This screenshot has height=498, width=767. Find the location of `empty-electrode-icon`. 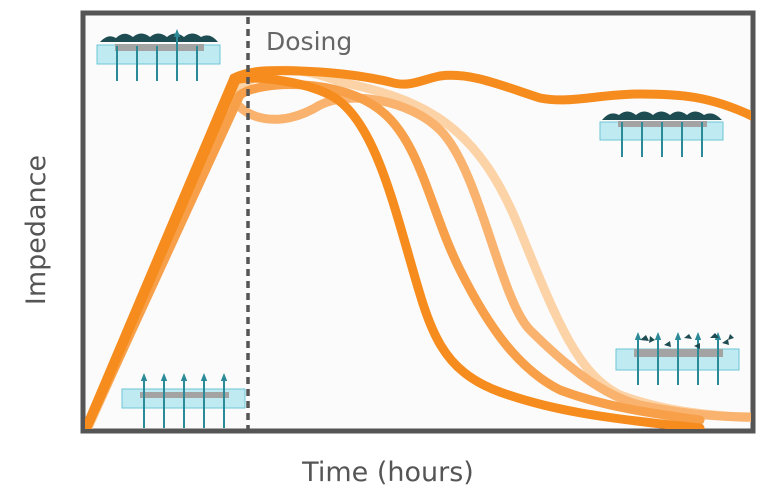

empty-electrode-icon is located at coordinates (183, 400).